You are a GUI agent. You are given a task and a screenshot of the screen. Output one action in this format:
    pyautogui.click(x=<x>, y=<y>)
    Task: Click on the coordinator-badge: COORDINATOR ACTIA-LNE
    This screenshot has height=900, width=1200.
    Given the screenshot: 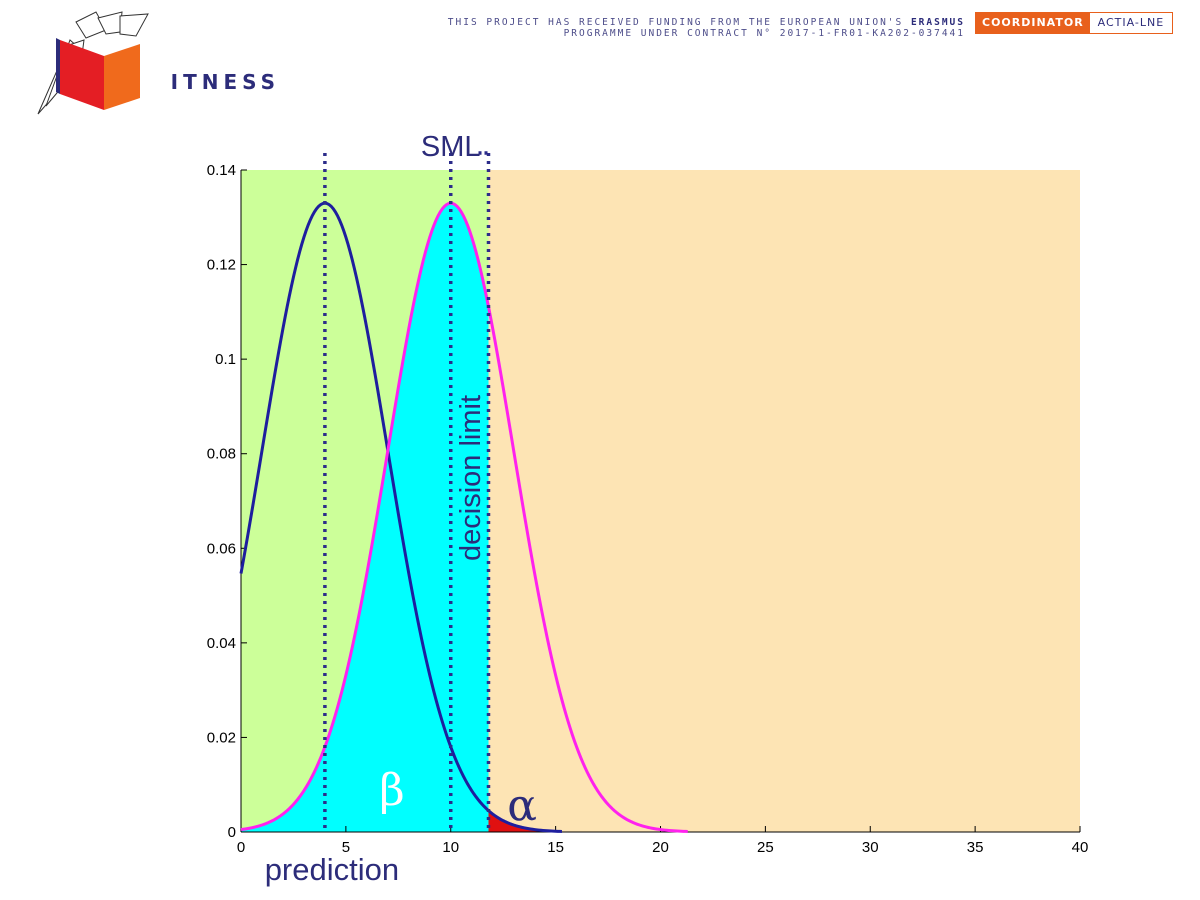 What is the action you would take?
    pyautogui.click(x=1074, y=23)
    